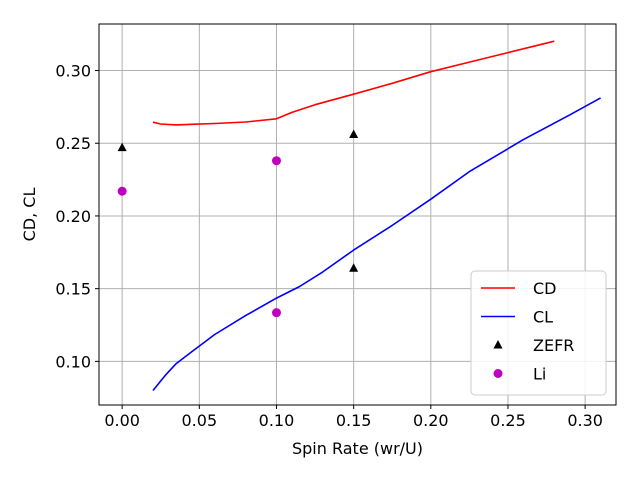 Image resolution: width=640 pixels, height=480 pixels. What do you see at coordinates (354, 420) in the screenshot?
I see `x-tick-label: 0.15` at bounding box center [354, 420].